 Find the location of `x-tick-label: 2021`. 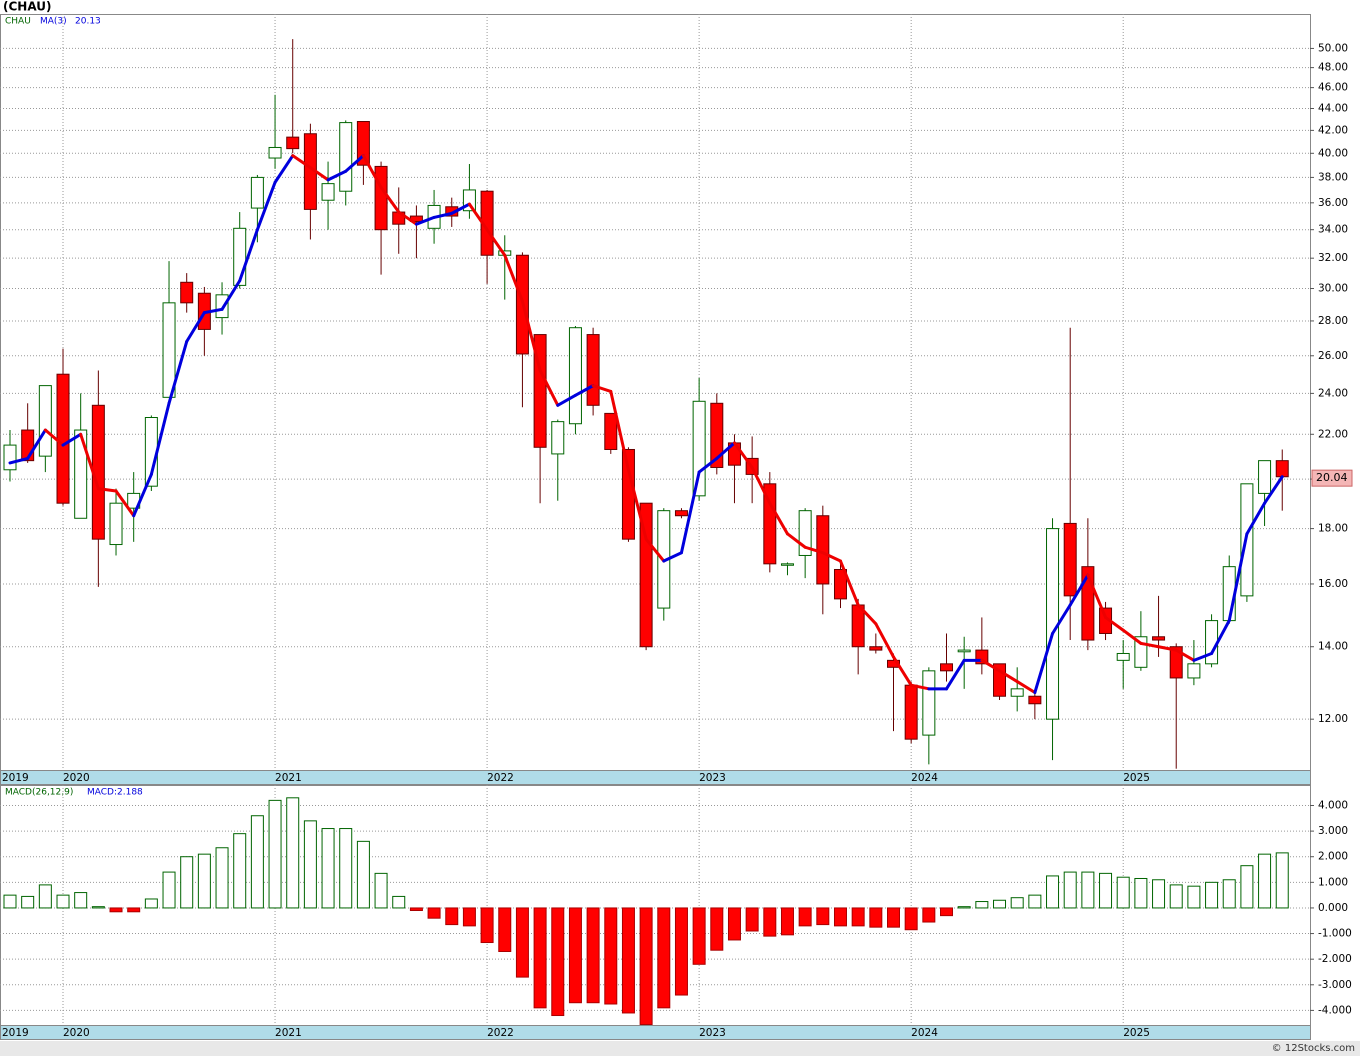

x-tick-label: 2021 is located at coordinates (288, 778).